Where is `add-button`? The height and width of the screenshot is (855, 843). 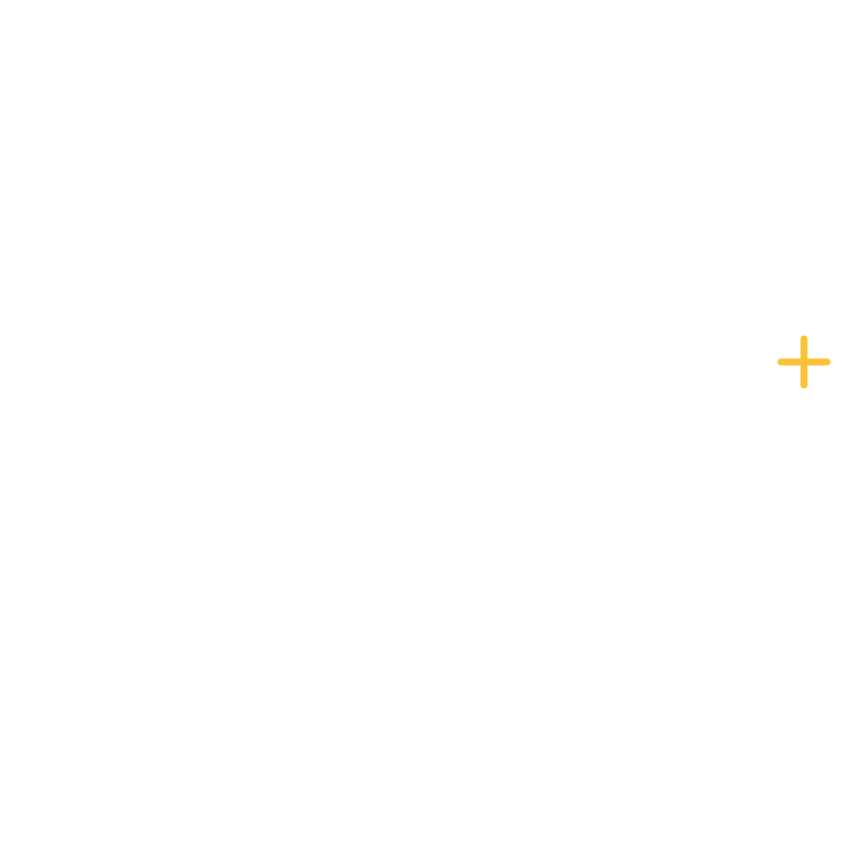
add-button is located at coordinates (804, 362).